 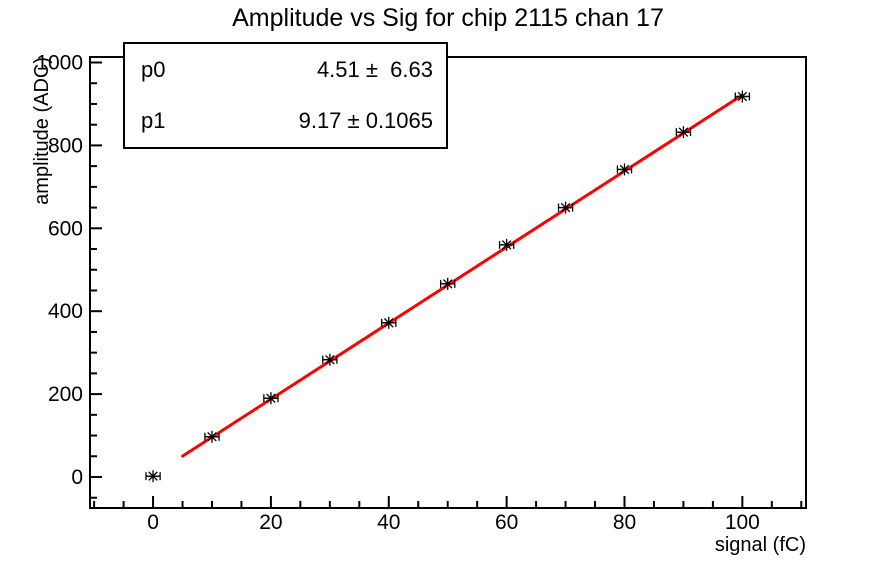 I want to click on y-tick-label: 0, so click(x=77, y=477).